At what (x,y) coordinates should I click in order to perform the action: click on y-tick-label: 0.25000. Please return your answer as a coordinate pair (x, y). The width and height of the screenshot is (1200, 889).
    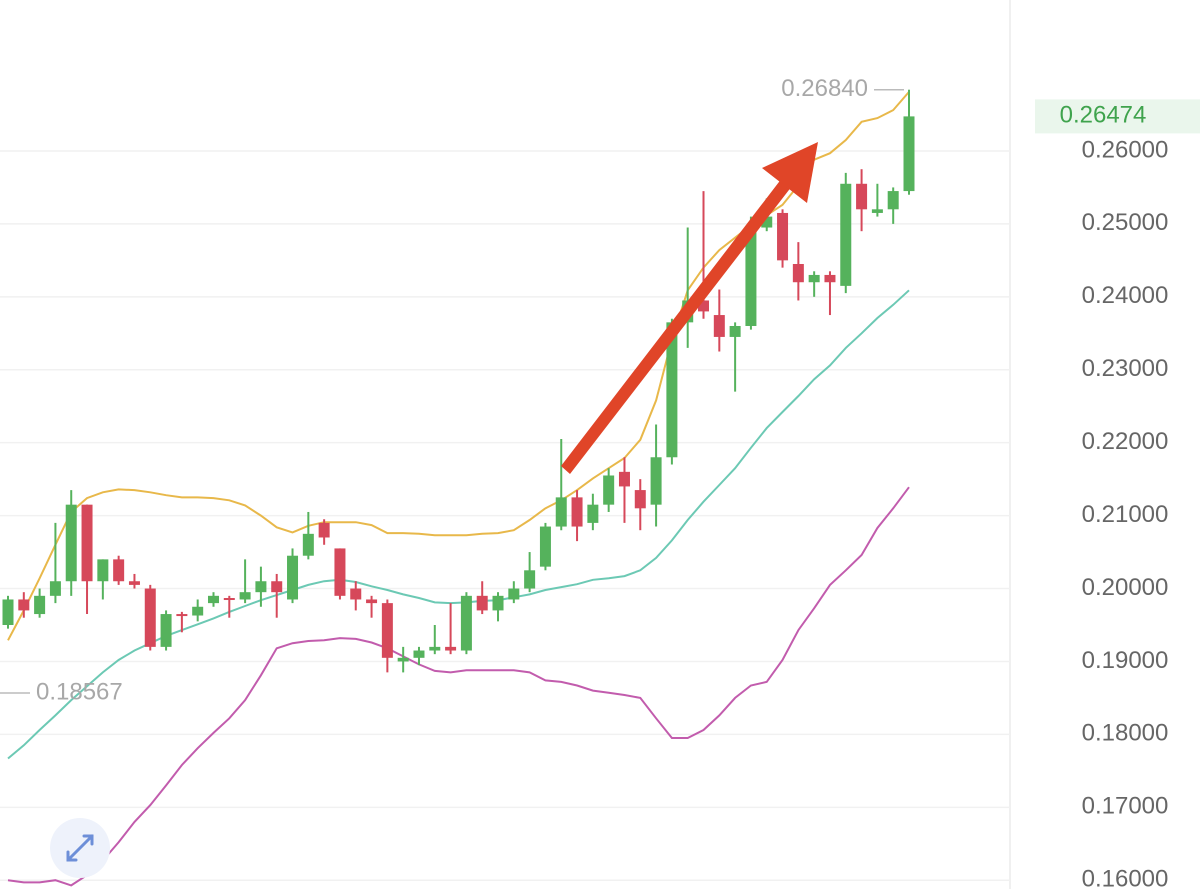
    Looking at the image, I should click on (1125, 222).